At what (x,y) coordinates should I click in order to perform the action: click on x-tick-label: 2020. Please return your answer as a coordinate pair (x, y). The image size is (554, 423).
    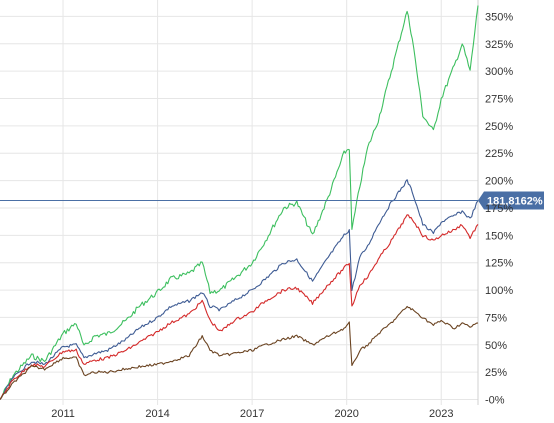
    Looking at the image, I should click on (346, 414).